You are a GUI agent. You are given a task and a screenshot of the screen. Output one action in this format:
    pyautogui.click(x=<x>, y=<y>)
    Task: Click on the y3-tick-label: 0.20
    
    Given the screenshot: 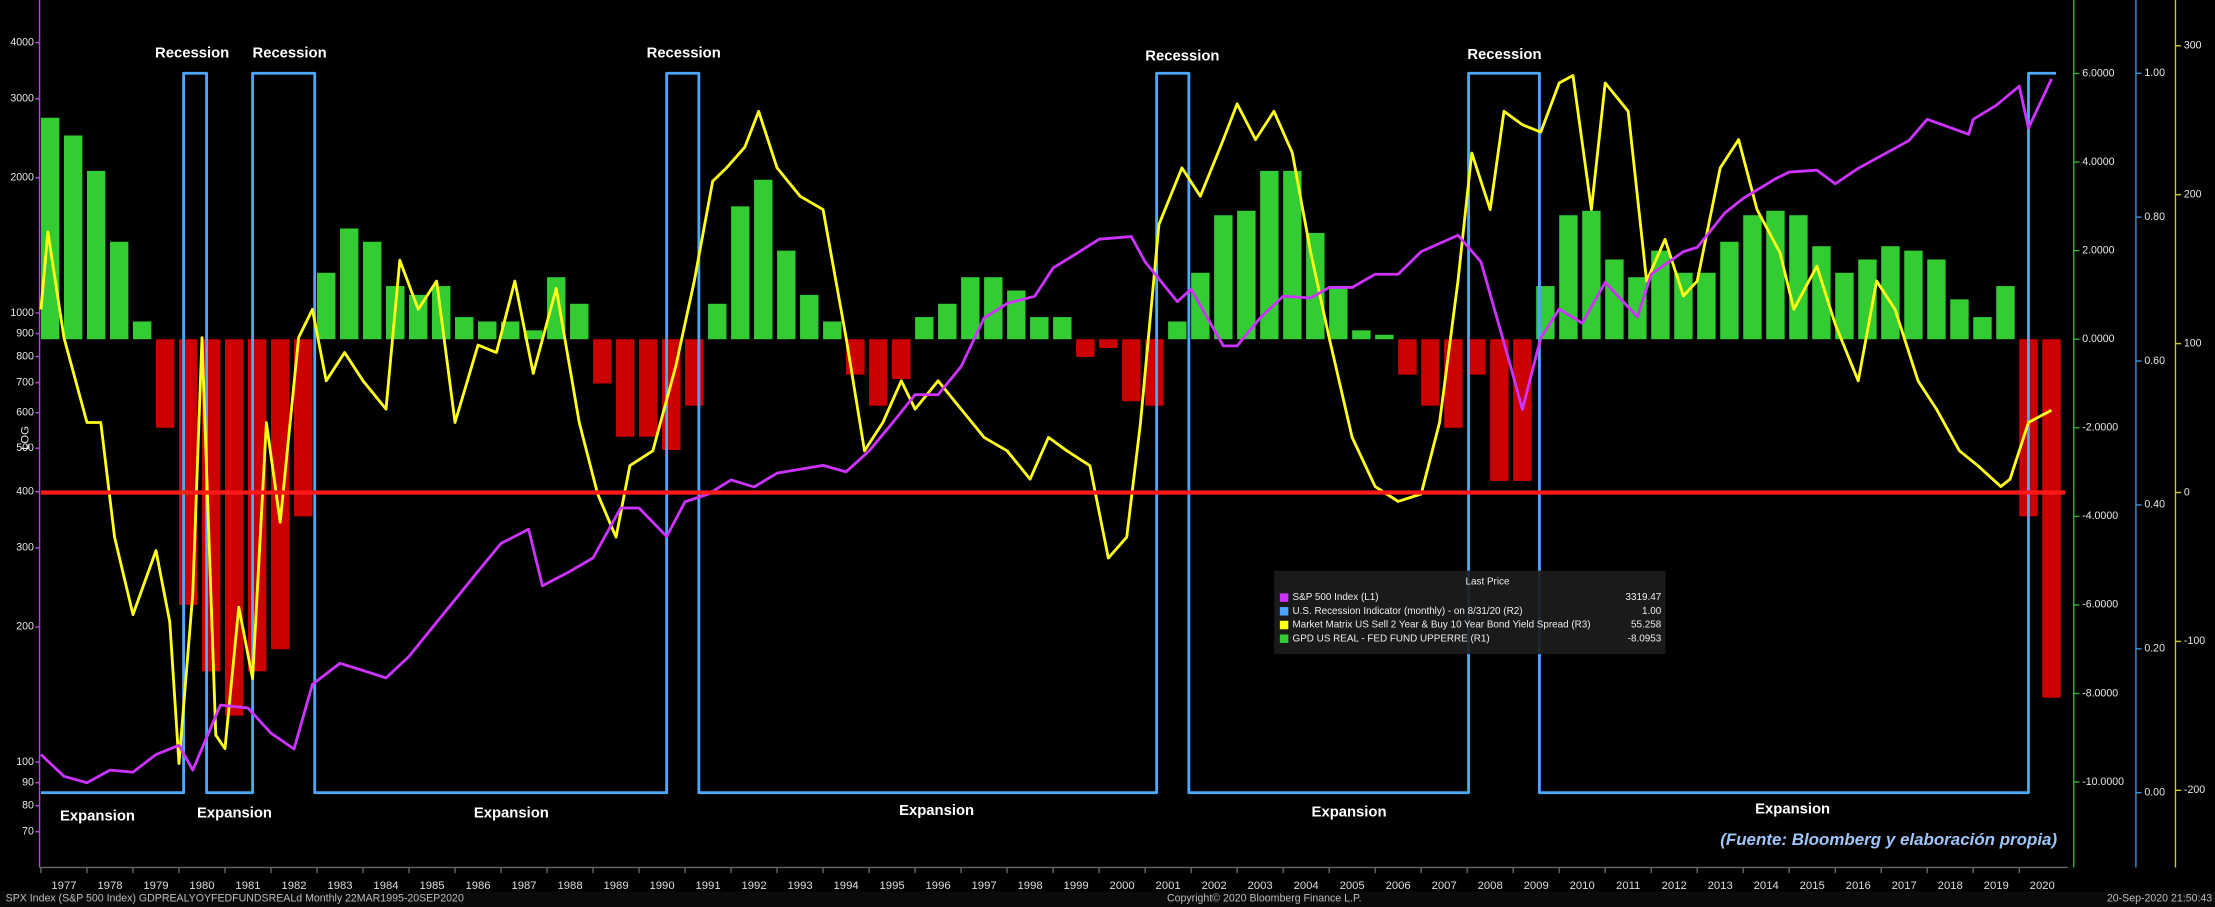 What is the action you would take?
    pyautogui.click(x=2154, y=649)
    